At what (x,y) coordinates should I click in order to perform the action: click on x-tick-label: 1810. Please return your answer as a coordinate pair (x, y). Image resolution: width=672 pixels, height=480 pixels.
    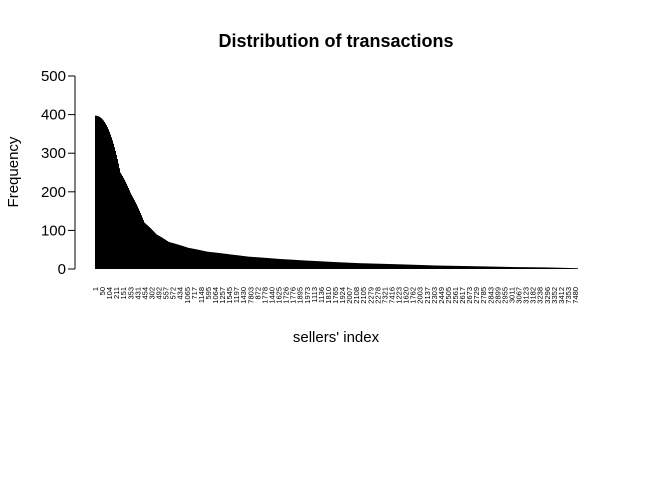
    Looking at the image, I should click on (328, 295).